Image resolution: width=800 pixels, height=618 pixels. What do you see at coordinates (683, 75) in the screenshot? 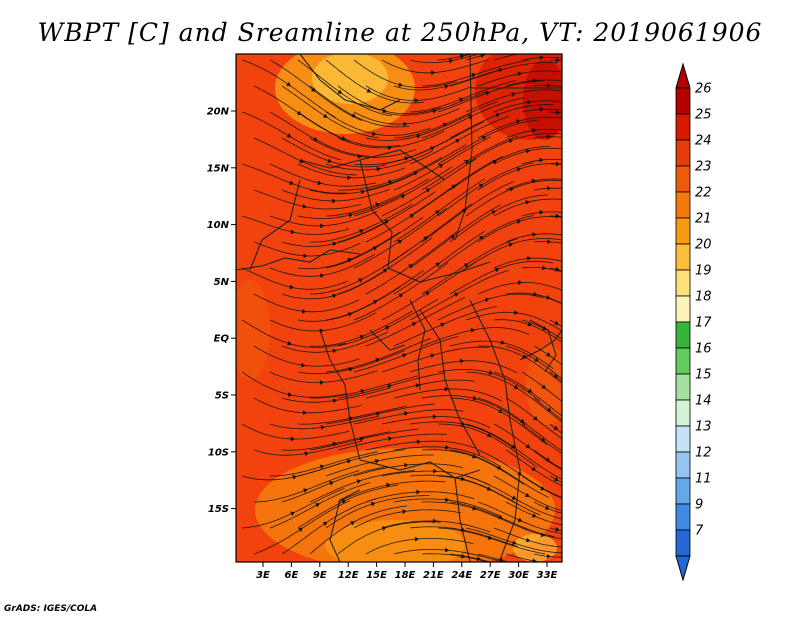
I see `colorbar-top-arrow` at bounding box center [683, 75].